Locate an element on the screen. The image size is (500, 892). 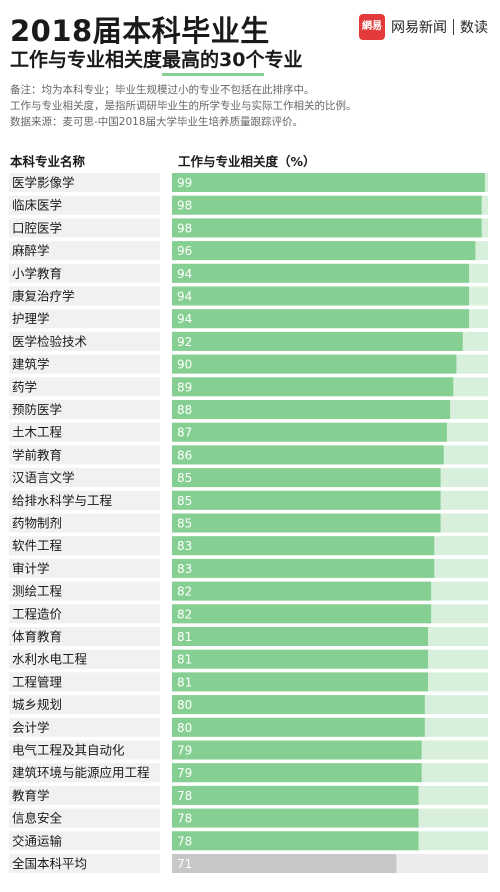
bar-row: 教育学 78 is located at coordinates (248, 795).